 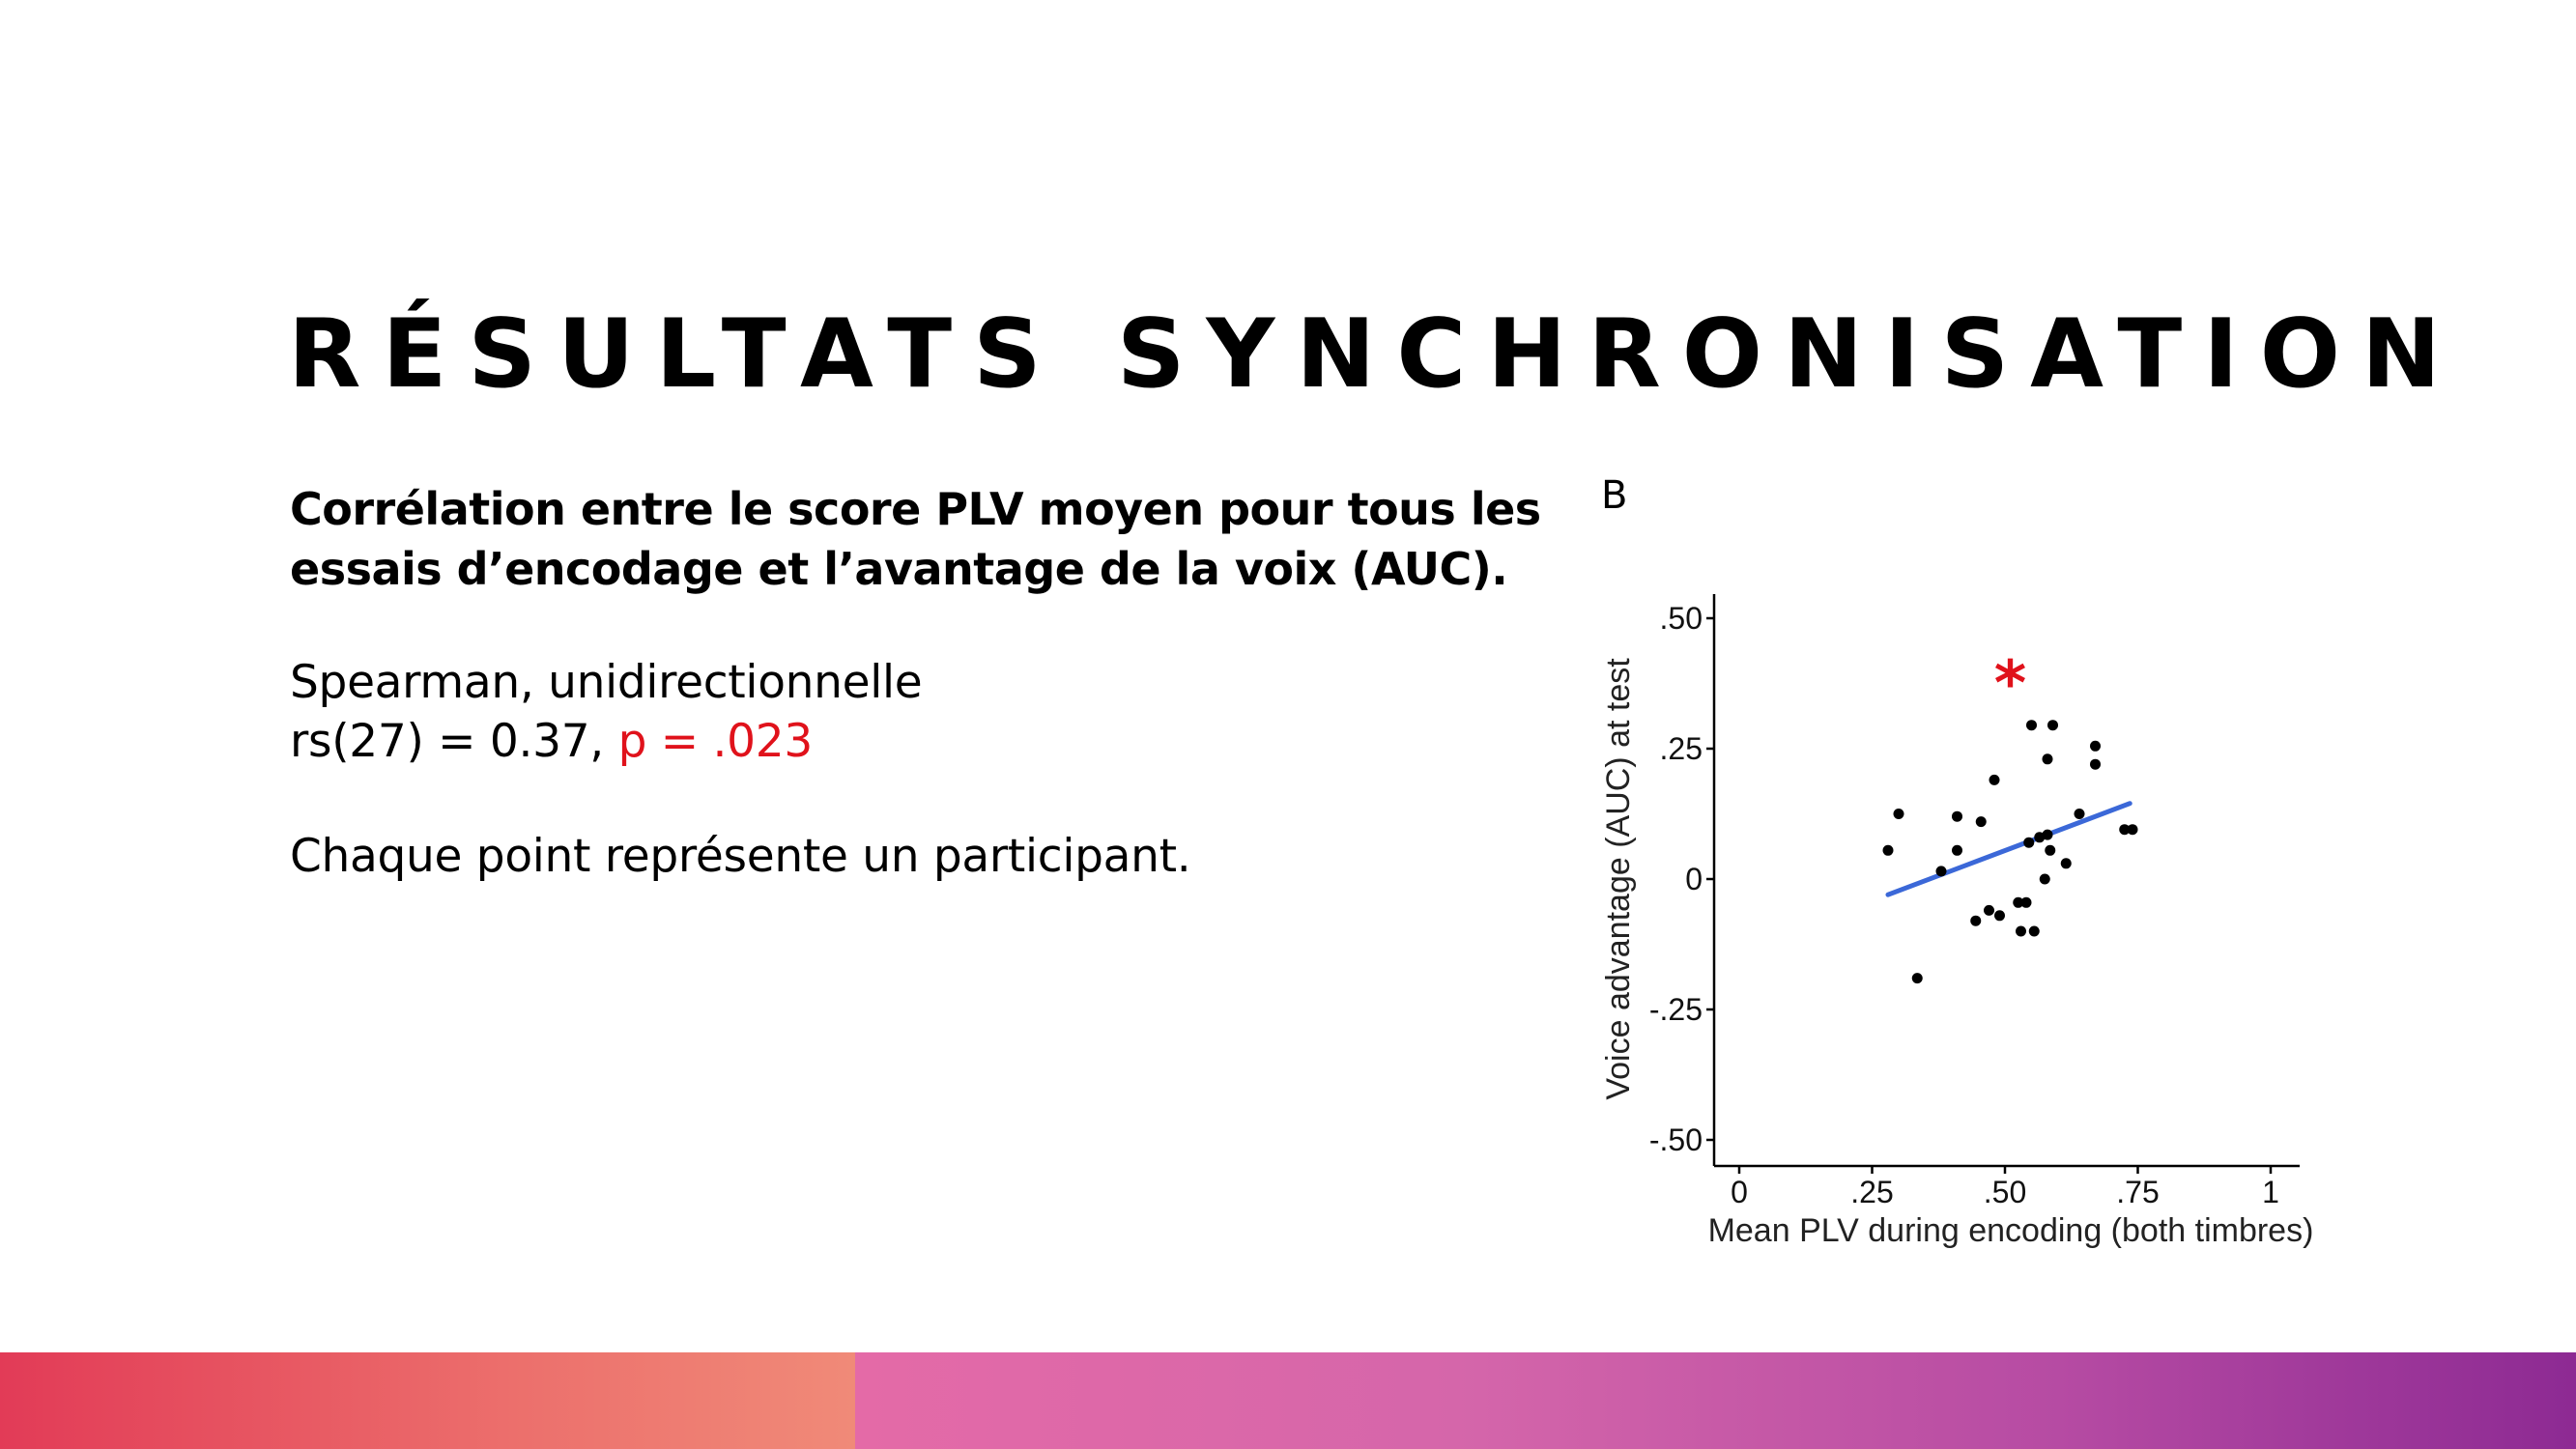 What do you see at coordinates (1619, 879) in the screenshot?
I see `y-axis-title: Voice advantage (AUC) at test` at bounding box center [1619, 879].